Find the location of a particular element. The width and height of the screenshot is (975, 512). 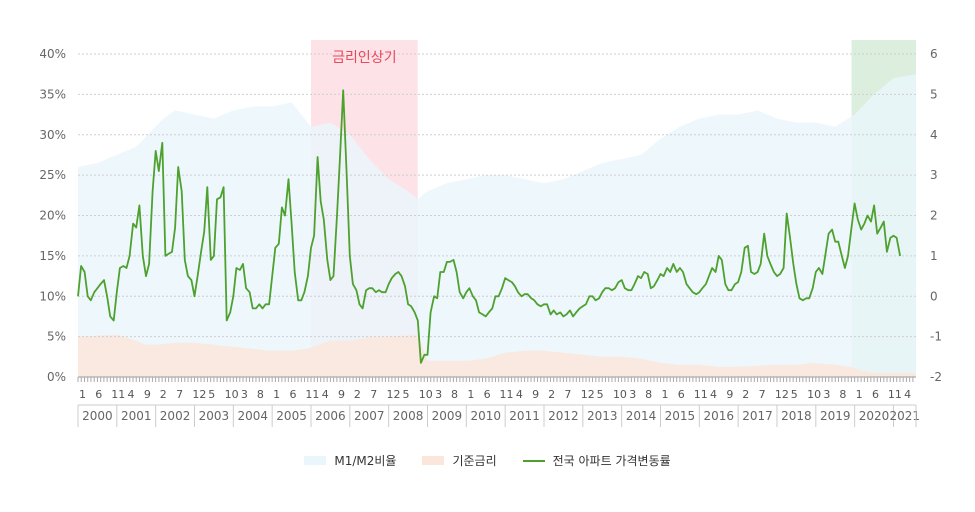

right-tick-label: 2 is located at coordinates (934, 216).